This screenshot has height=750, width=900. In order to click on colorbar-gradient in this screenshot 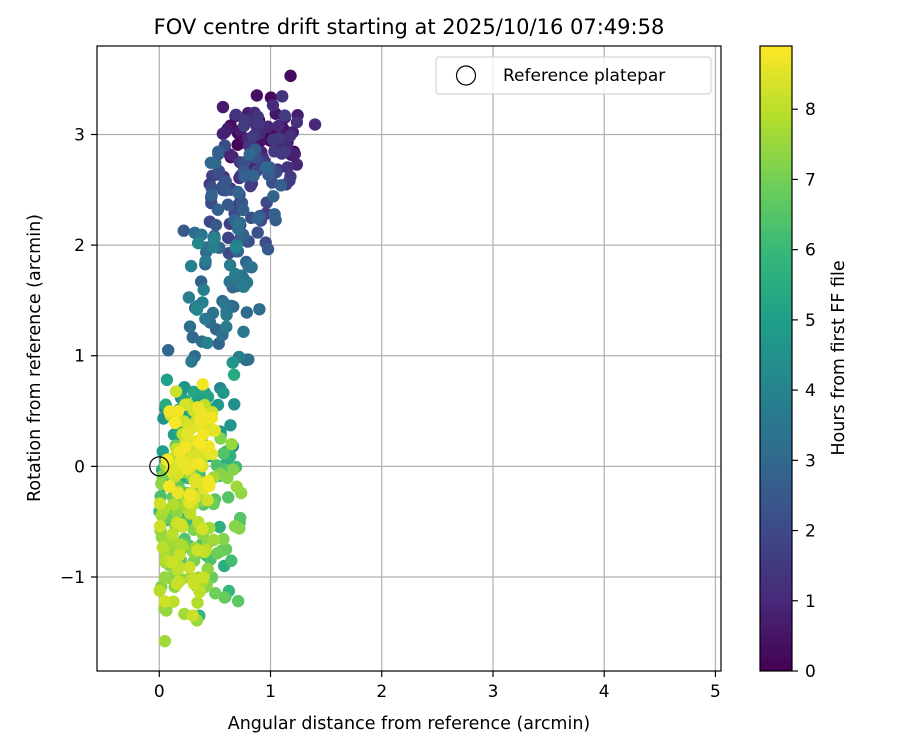, I will do `click(776, 358)`.